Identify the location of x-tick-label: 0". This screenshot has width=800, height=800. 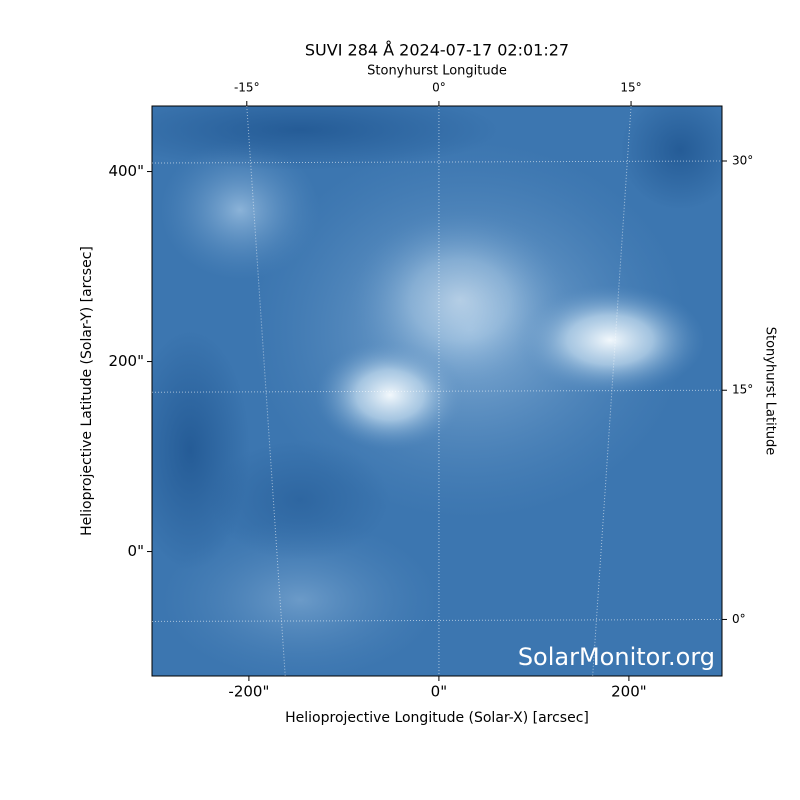
(439, 692).